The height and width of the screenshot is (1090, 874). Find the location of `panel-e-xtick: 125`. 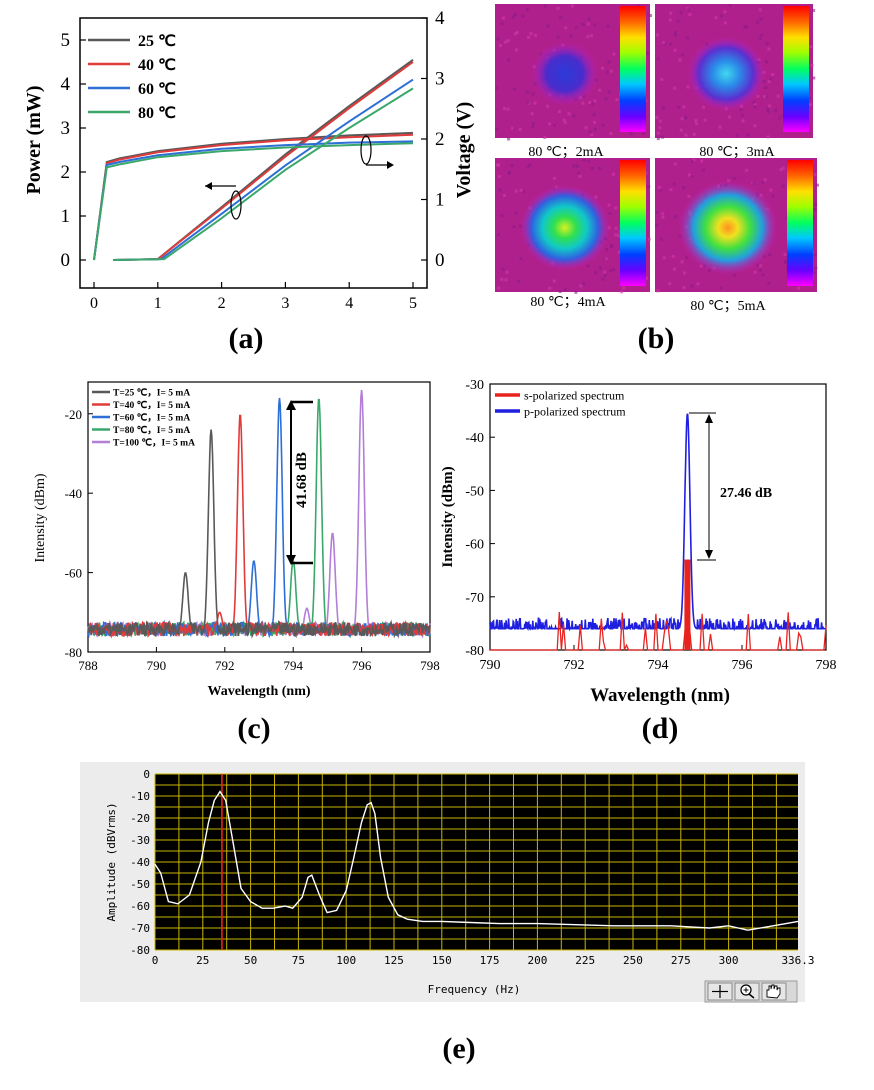

panel-e-xtick: 125 is located at coordinates (394, 960).